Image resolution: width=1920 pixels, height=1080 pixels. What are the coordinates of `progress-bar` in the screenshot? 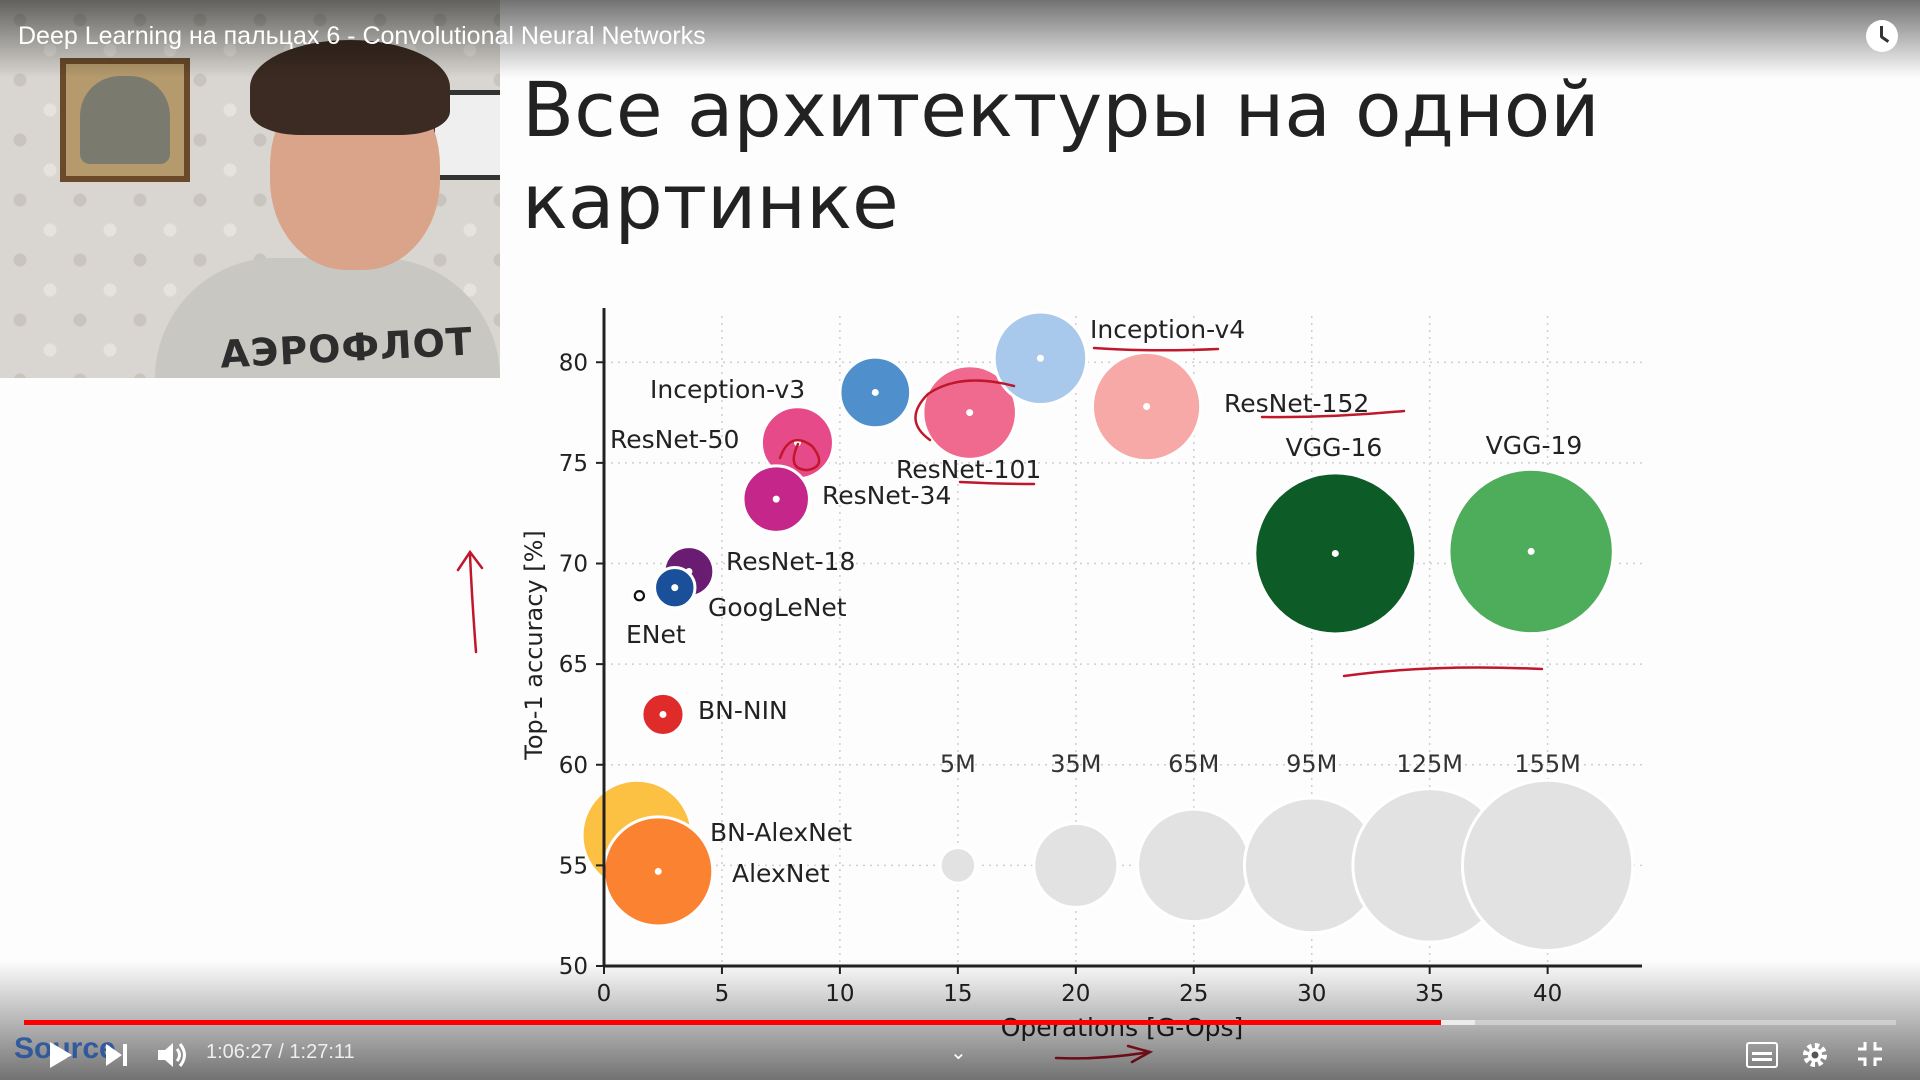 It's located at (960, 1022).